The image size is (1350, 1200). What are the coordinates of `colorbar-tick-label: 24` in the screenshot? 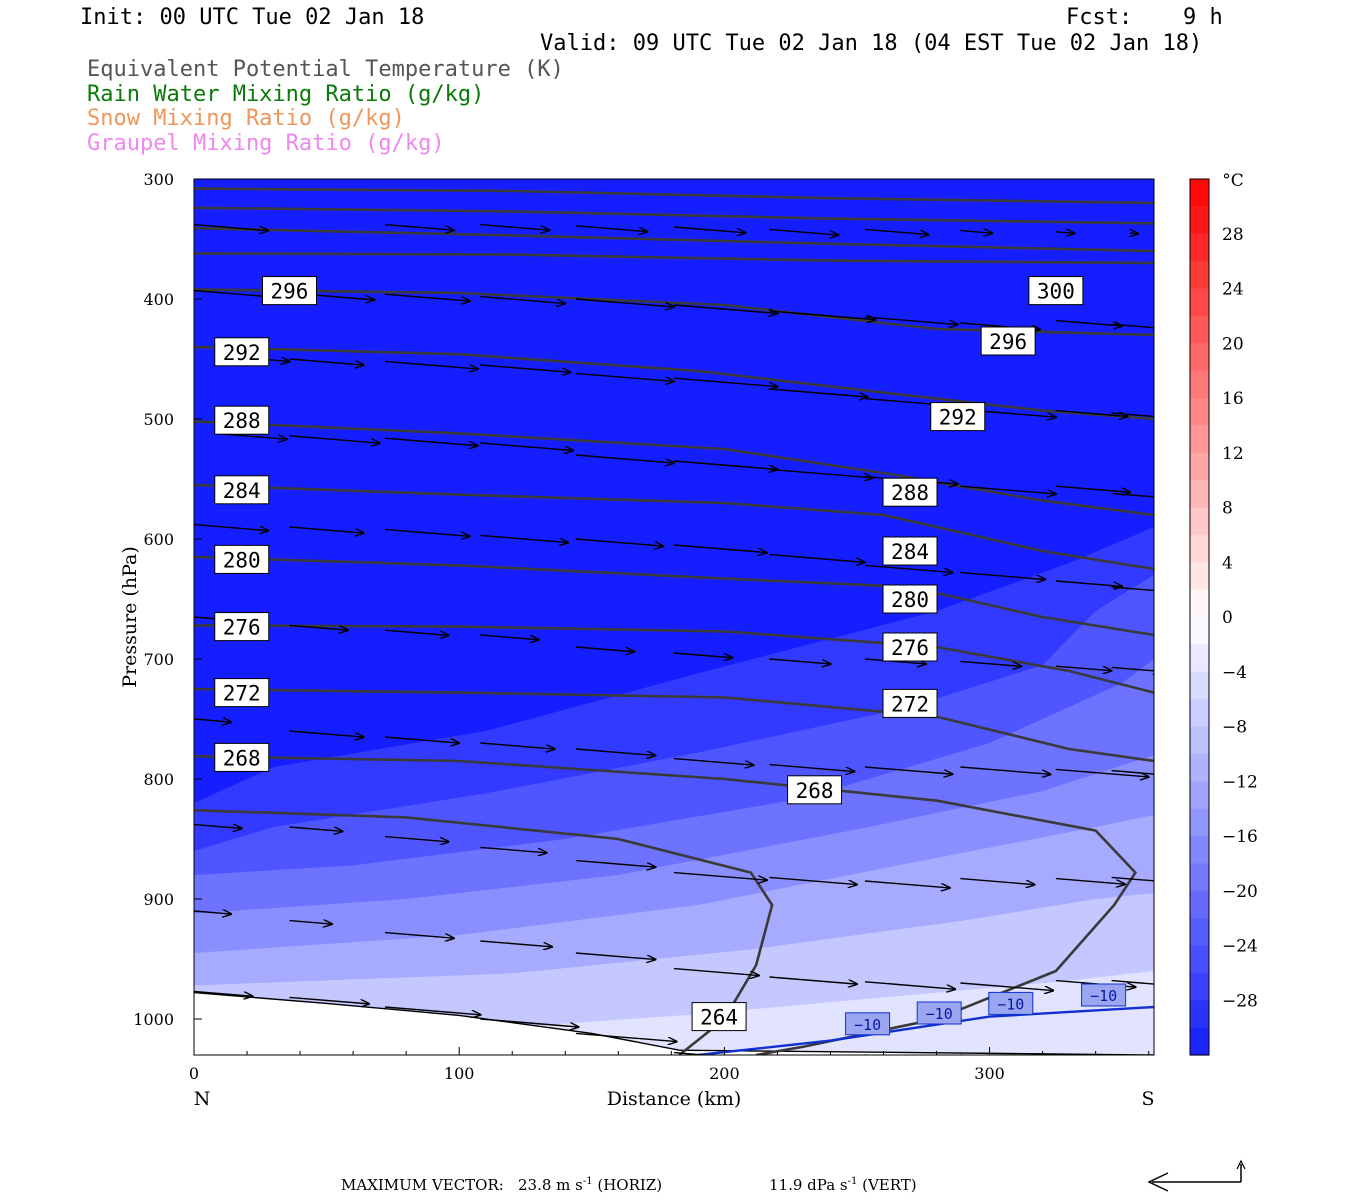 It's located at (1233, 290).